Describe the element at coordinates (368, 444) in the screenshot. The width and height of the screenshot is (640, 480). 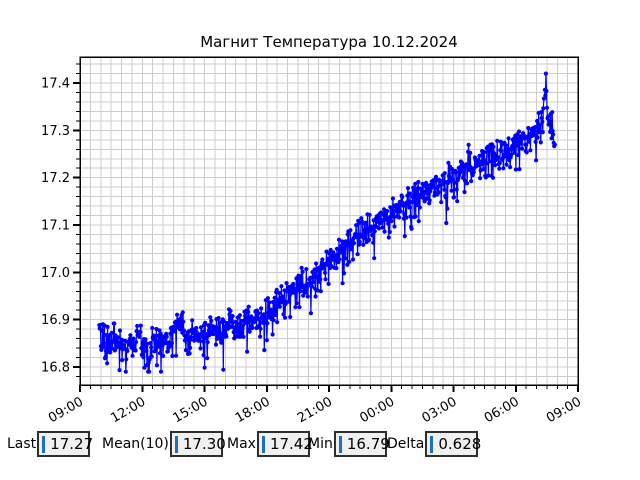
I see `stat-value-min: 16.79` at that location.